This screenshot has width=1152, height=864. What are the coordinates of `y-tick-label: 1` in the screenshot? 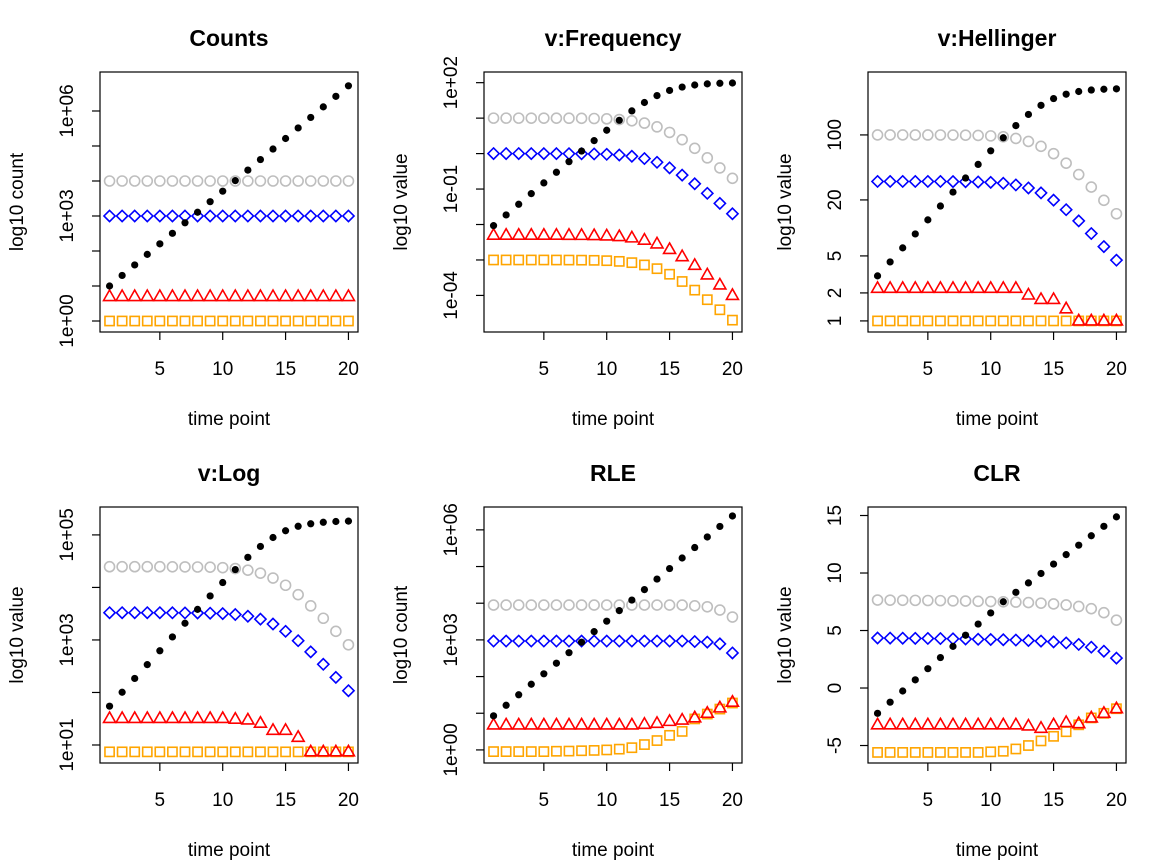 It's located at (835, 321).